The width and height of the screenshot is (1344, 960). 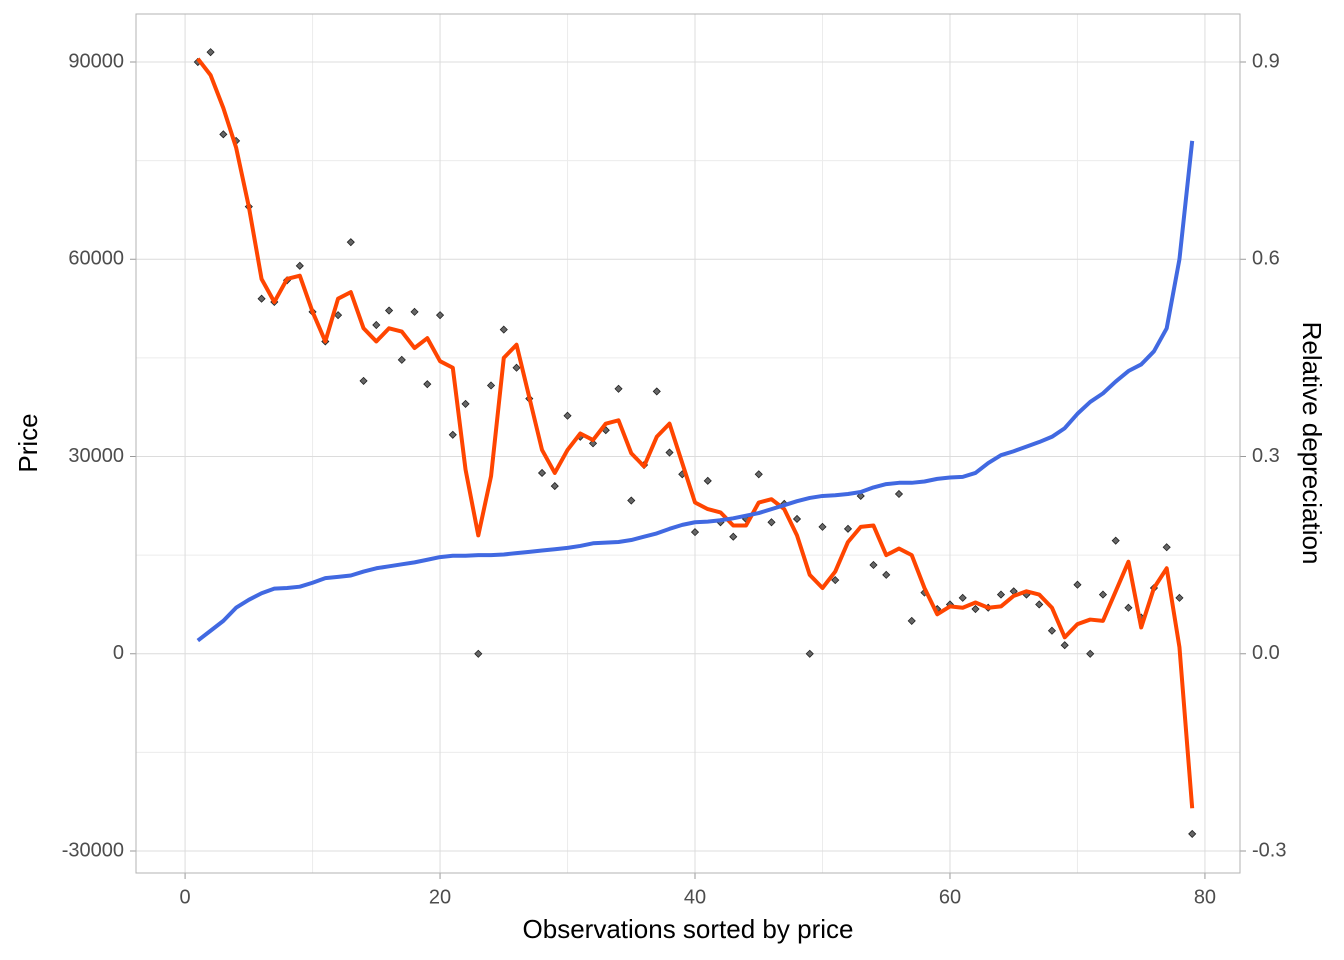 I want to click on x-axis-title: Observations sorted by price, so click(x=688, y=929).